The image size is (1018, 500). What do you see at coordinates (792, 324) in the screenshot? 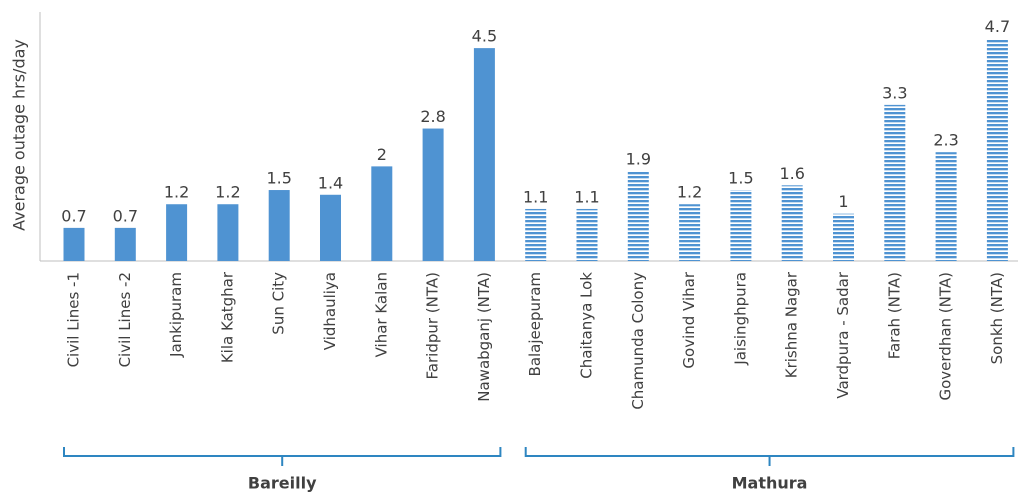
I see `x-tick-label: Krishna Nagar` at bounding box center [792, 324].